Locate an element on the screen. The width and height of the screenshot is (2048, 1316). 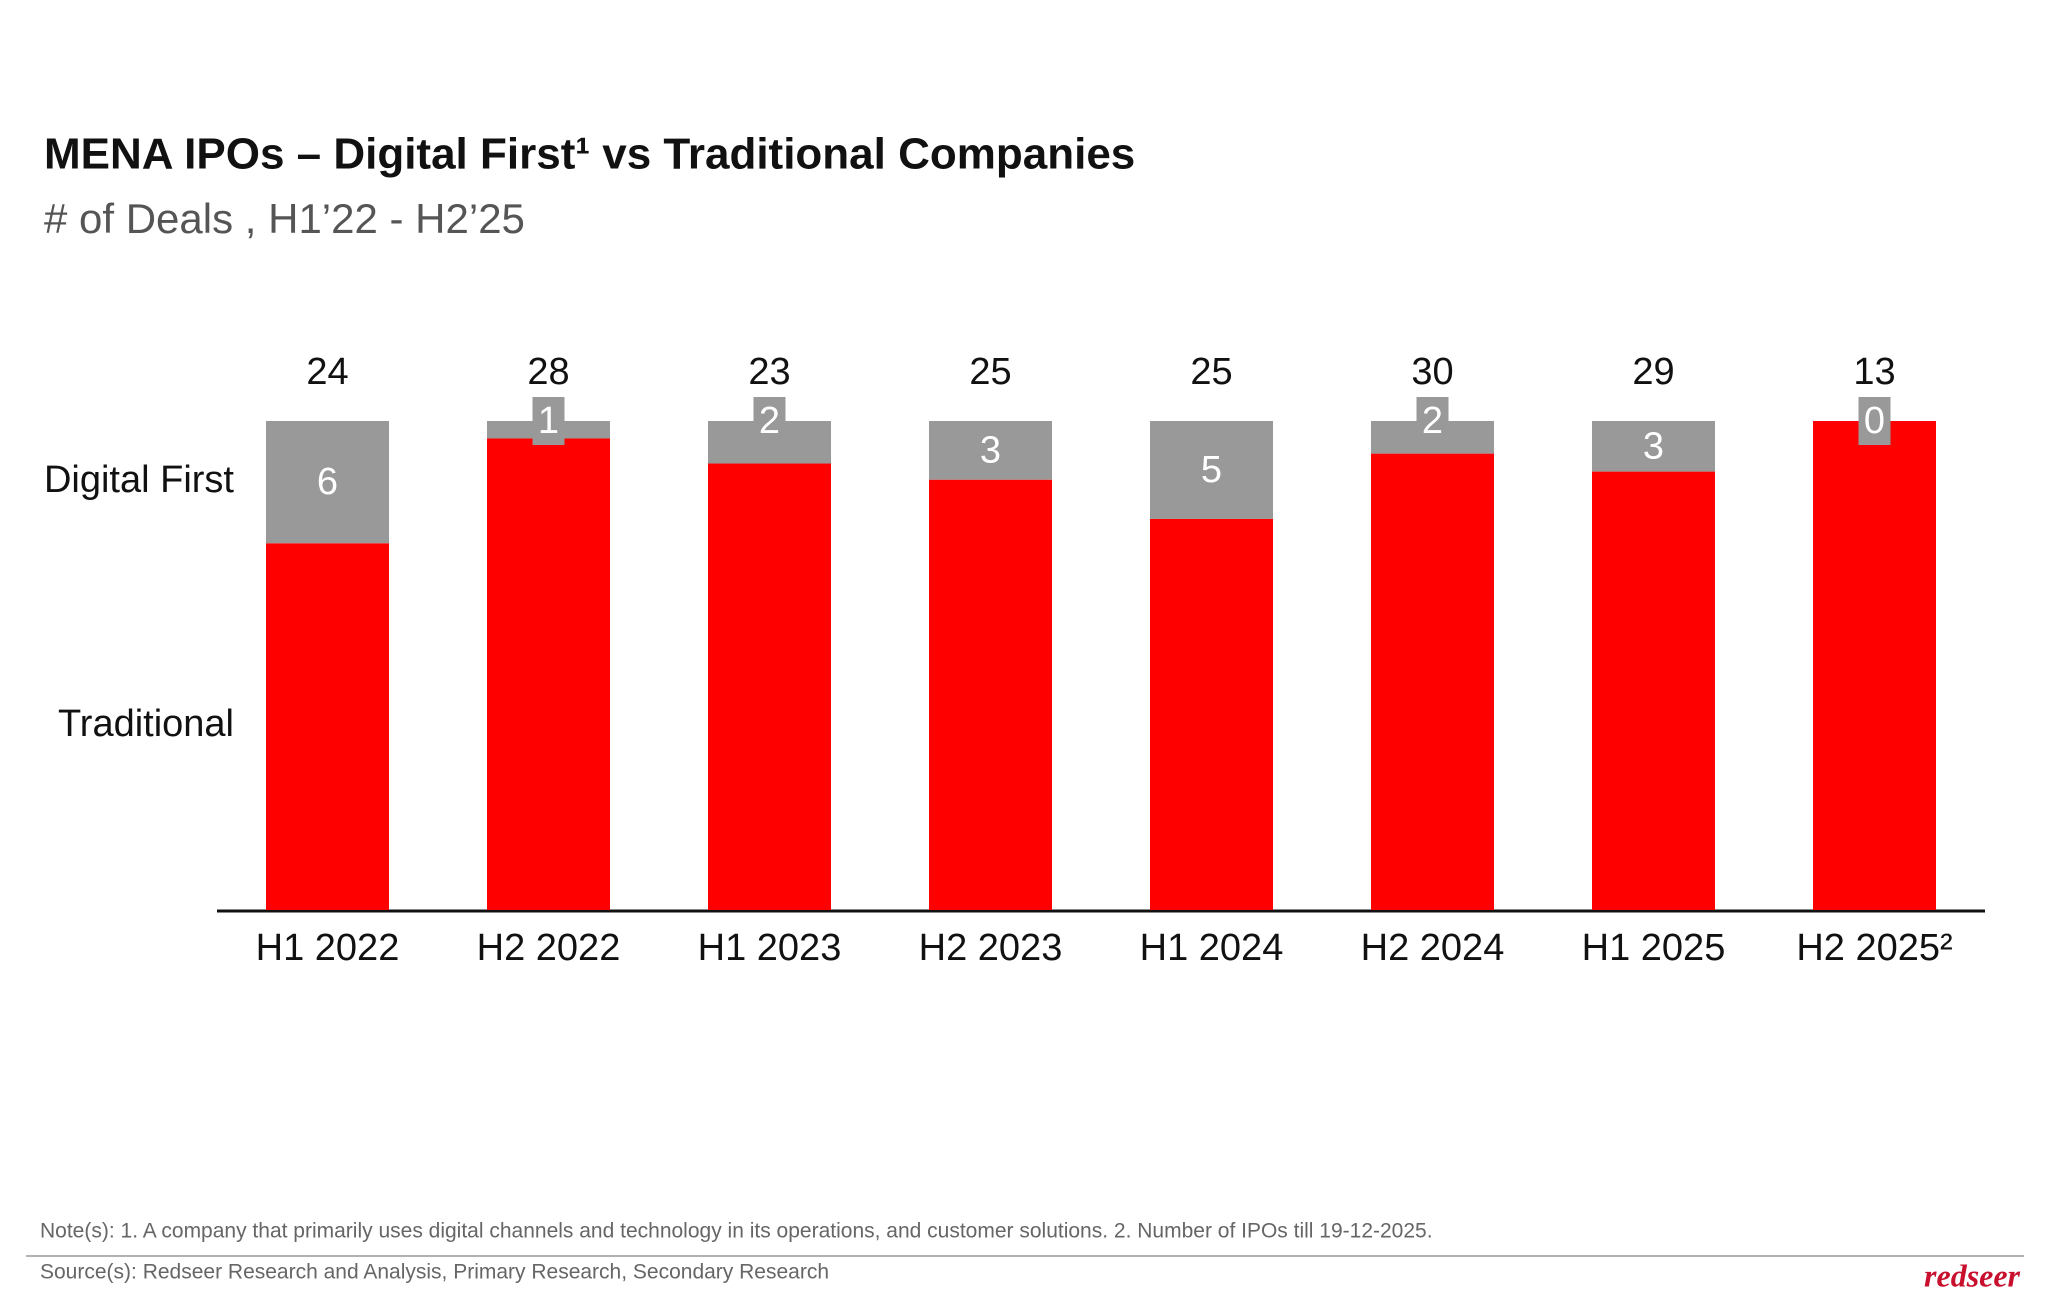
legend-label: Digital First is located at coordinates (139, 480).